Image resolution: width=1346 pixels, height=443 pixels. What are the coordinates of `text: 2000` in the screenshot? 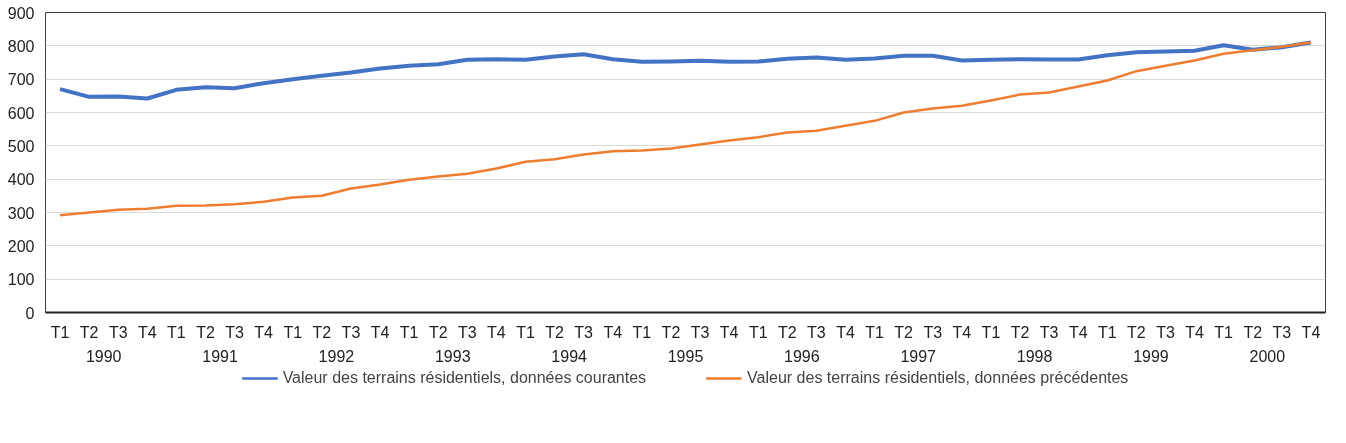 It's located at (1267, 356).